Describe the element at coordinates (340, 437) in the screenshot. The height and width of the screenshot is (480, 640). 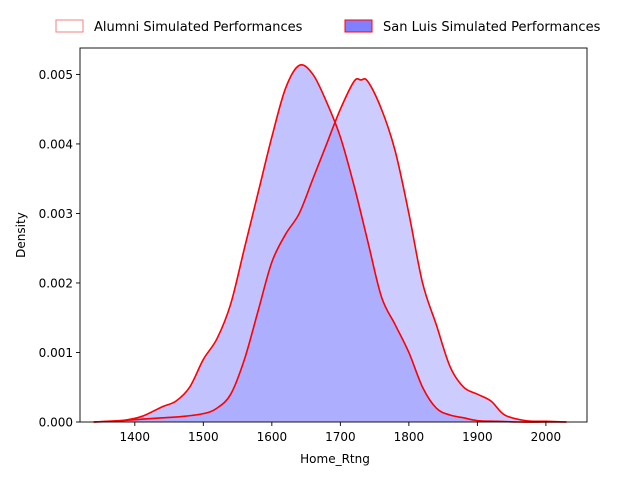
I see `x-tick-label-1700: 1700` at that location.